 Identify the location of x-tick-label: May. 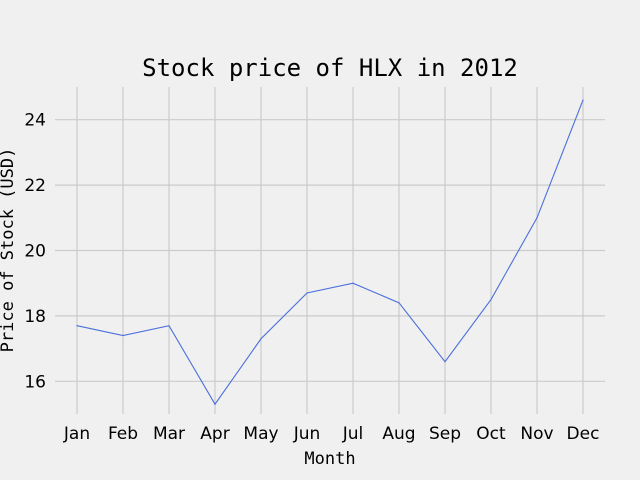
(260, 434).